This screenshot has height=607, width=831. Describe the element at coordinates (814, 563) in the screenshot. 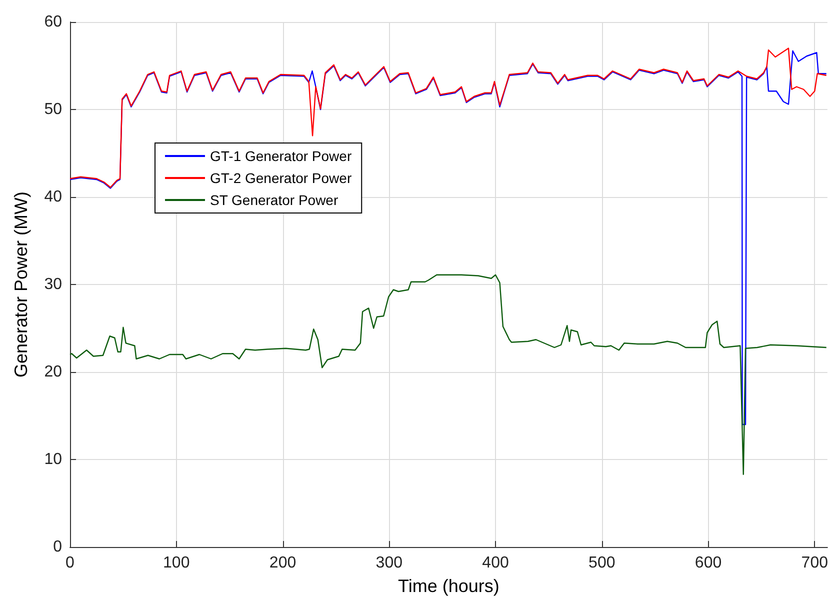

I see `x-tick-label: 700` at that location.